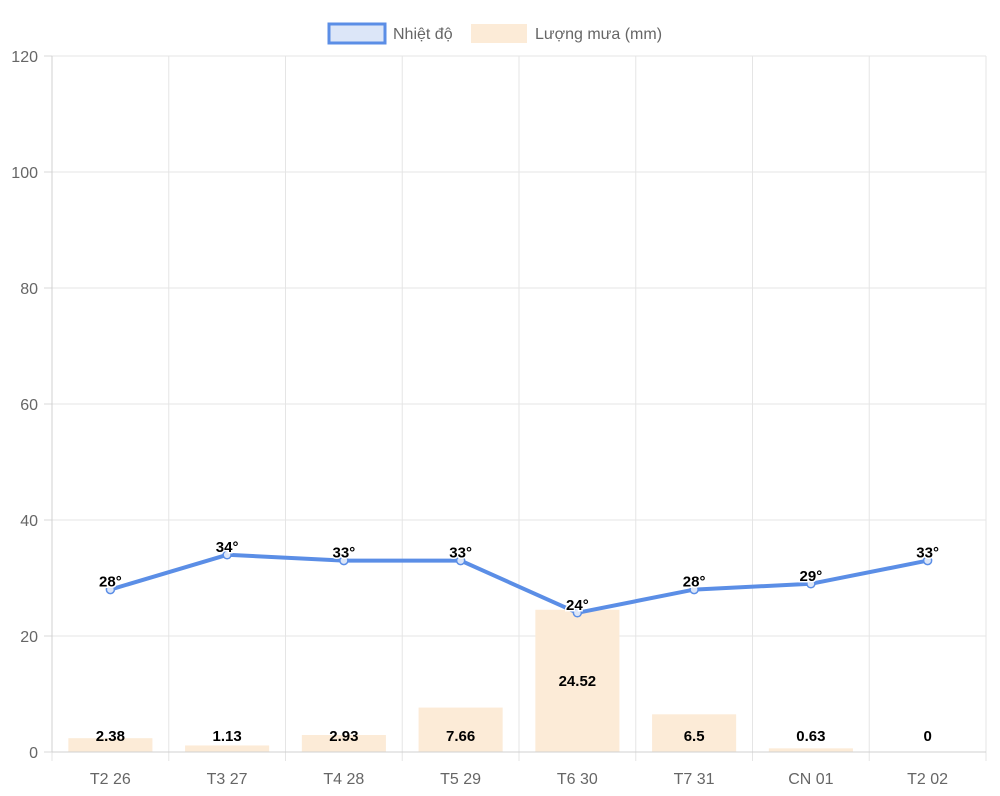 This screenshot has width=1000, height=796. I want to click on rainfall-data-label: 0, so click(927, 736).